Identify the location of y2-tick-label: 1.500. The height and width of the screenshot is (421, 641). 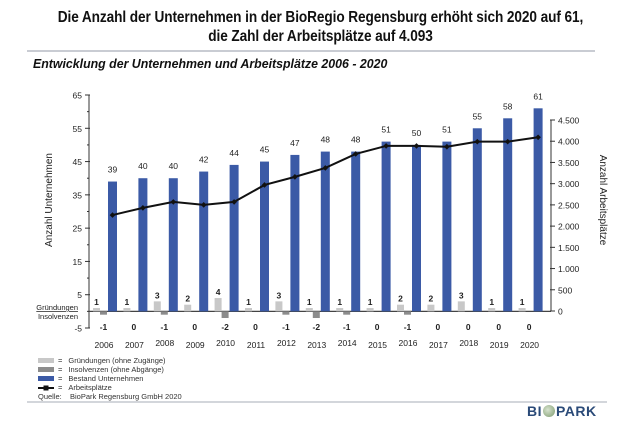
(569, 248).